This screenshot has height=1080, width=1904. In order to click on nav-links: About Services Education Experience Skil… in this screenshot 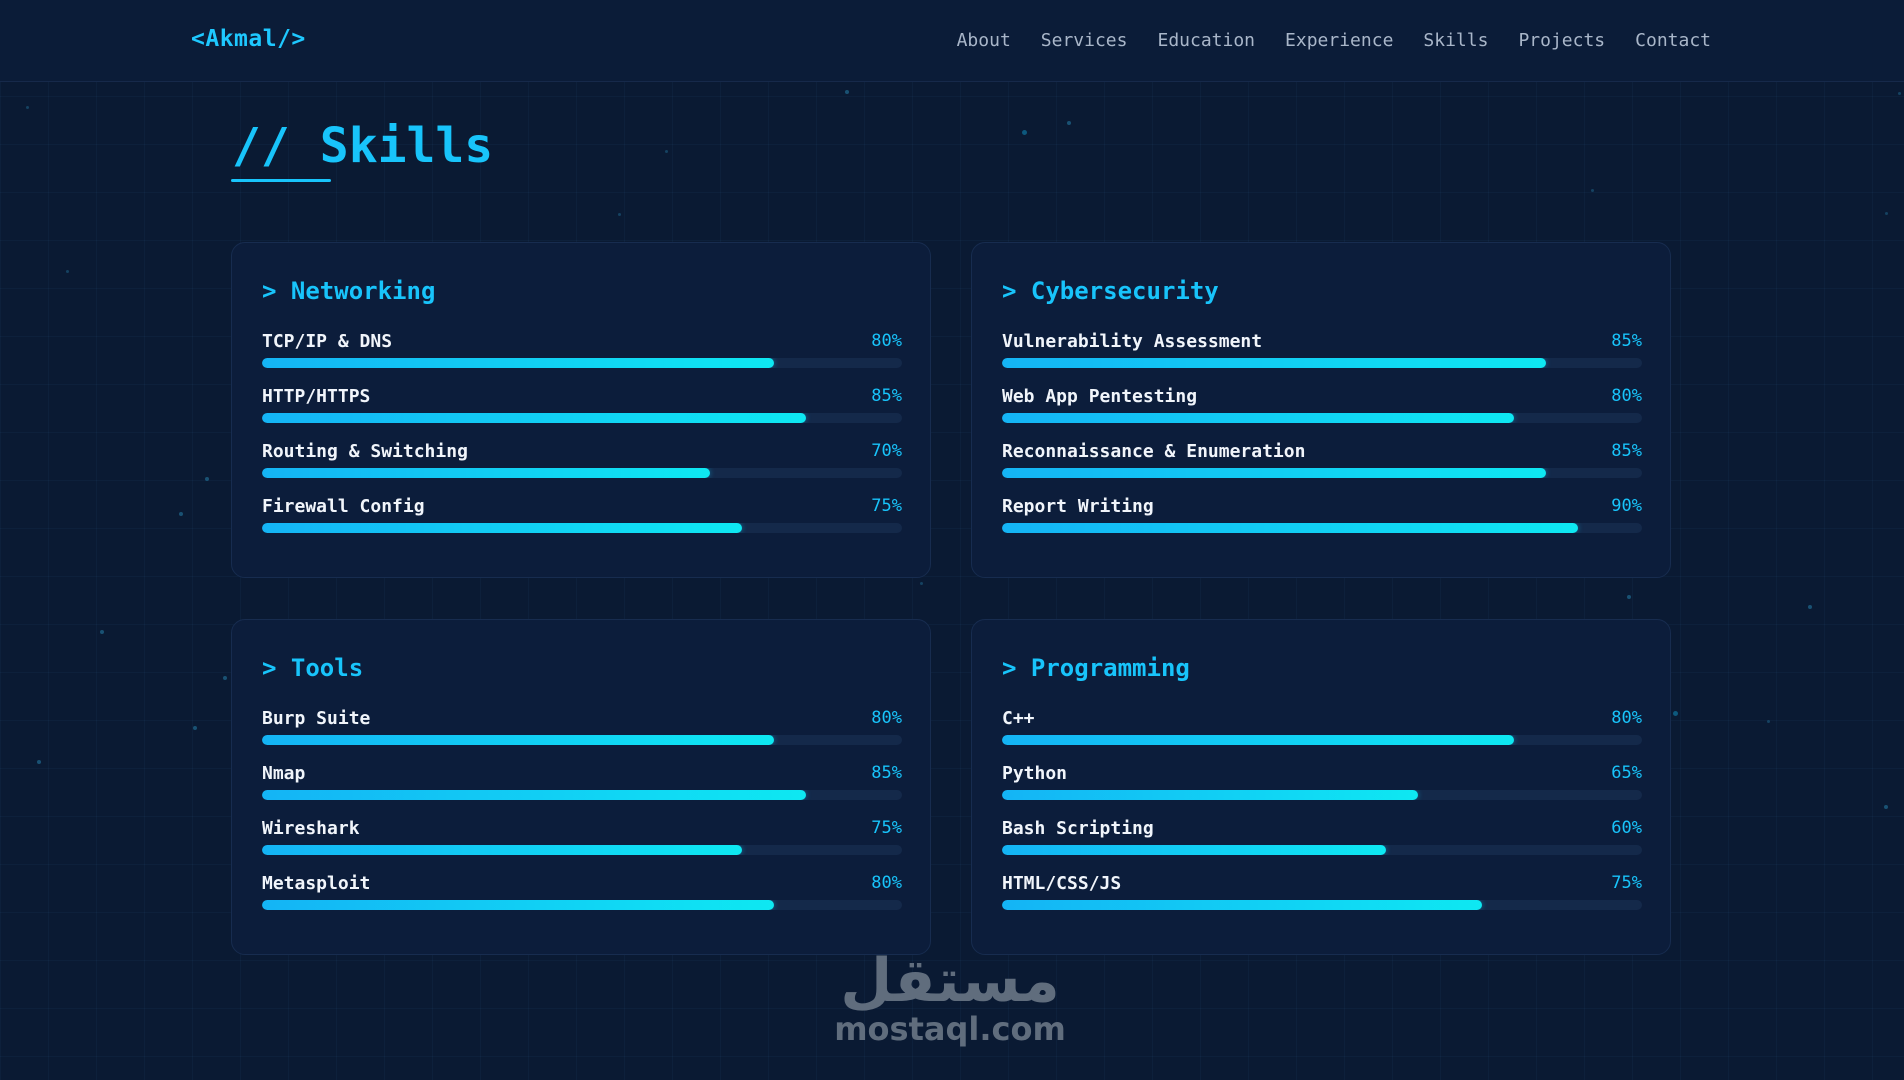, I will do `click(1334, 40)`.